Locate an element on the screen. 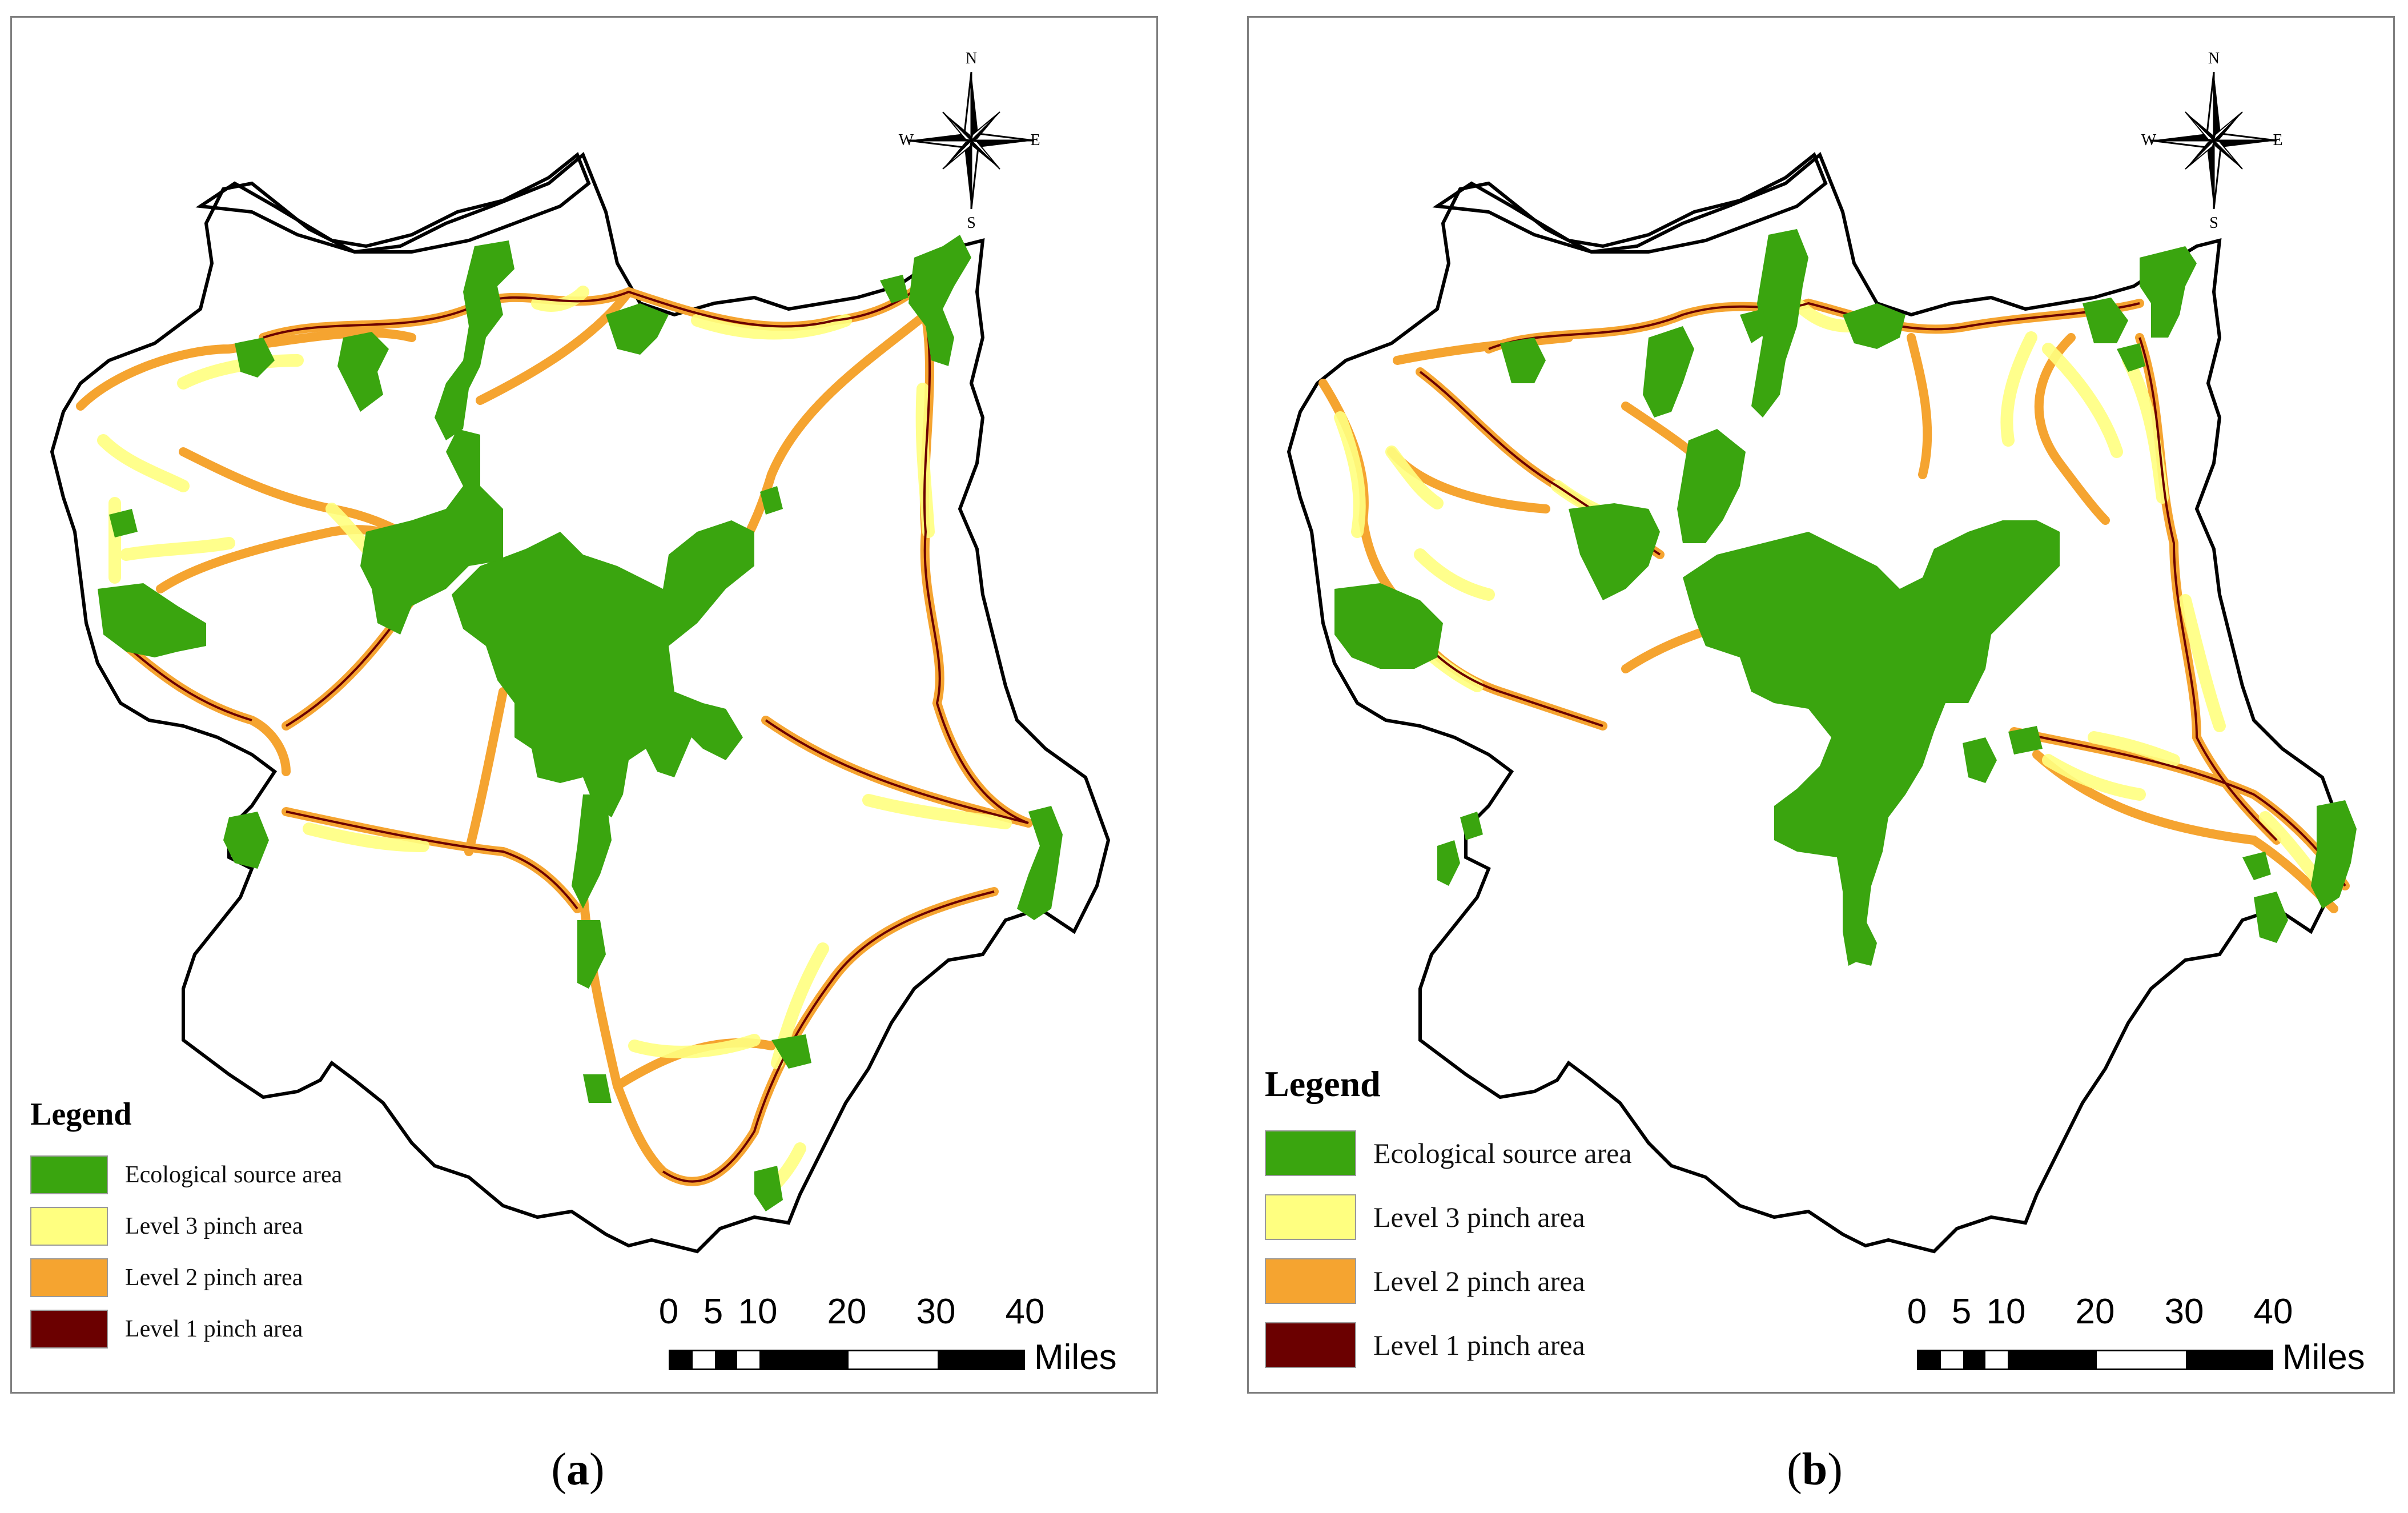 The width and height of the screenshot is (2408, 1513). caption-a: (a) is located at coordinates (578, 1469).